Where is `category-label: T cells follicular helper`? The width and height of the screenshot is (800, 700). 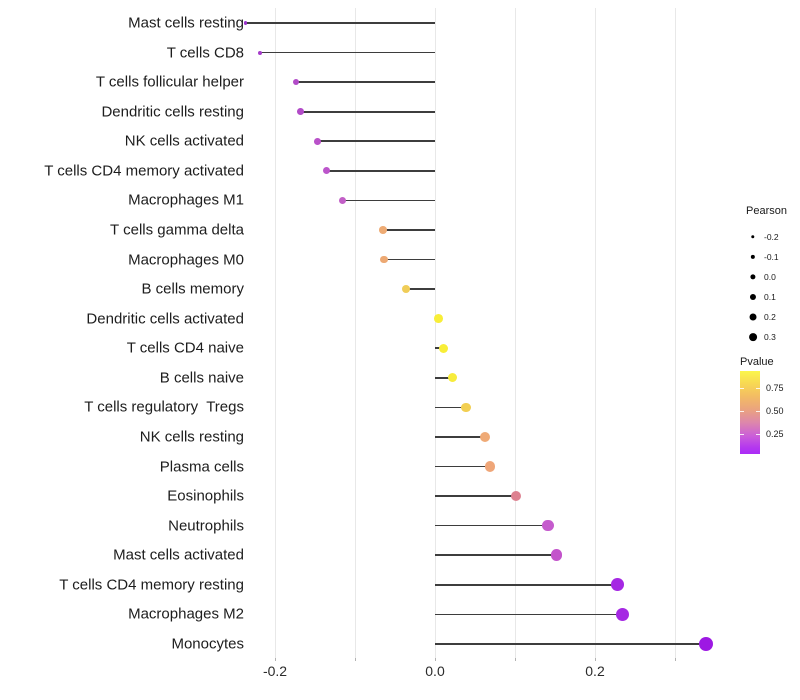 category-label: T cells follicular helper is located at coordinates (169, 82).